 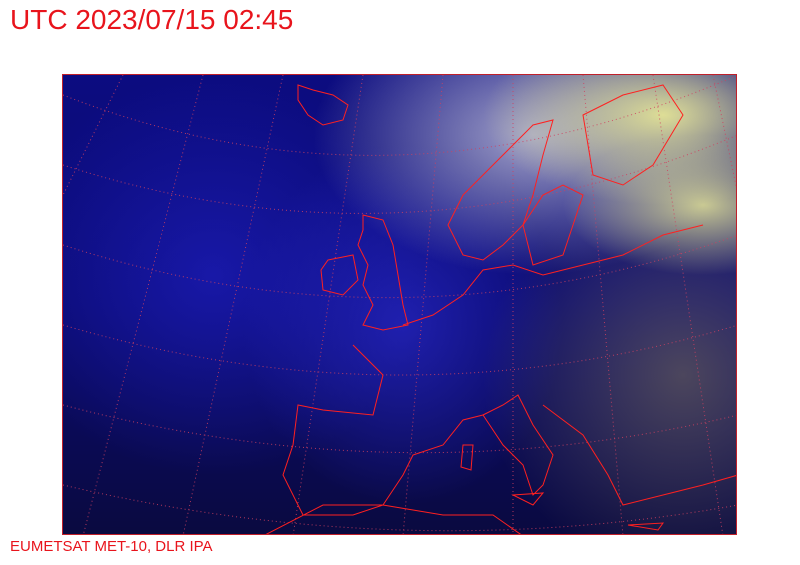 What do you see at coordinates (467, 457) in the screenshot?
I see `coast-sardinia` at bounding box center [467, 457].